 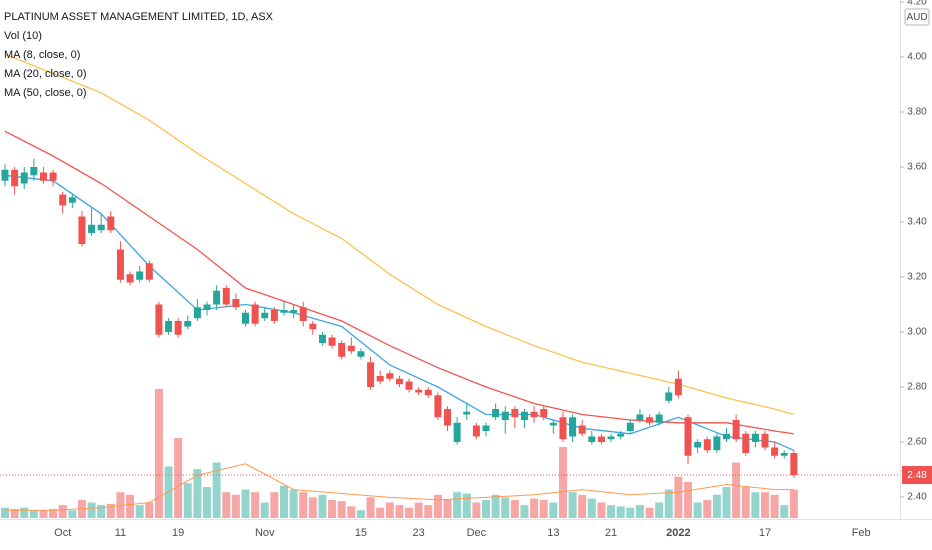 I want to click on x-tick-label: 19, so click(x=178, y=533).